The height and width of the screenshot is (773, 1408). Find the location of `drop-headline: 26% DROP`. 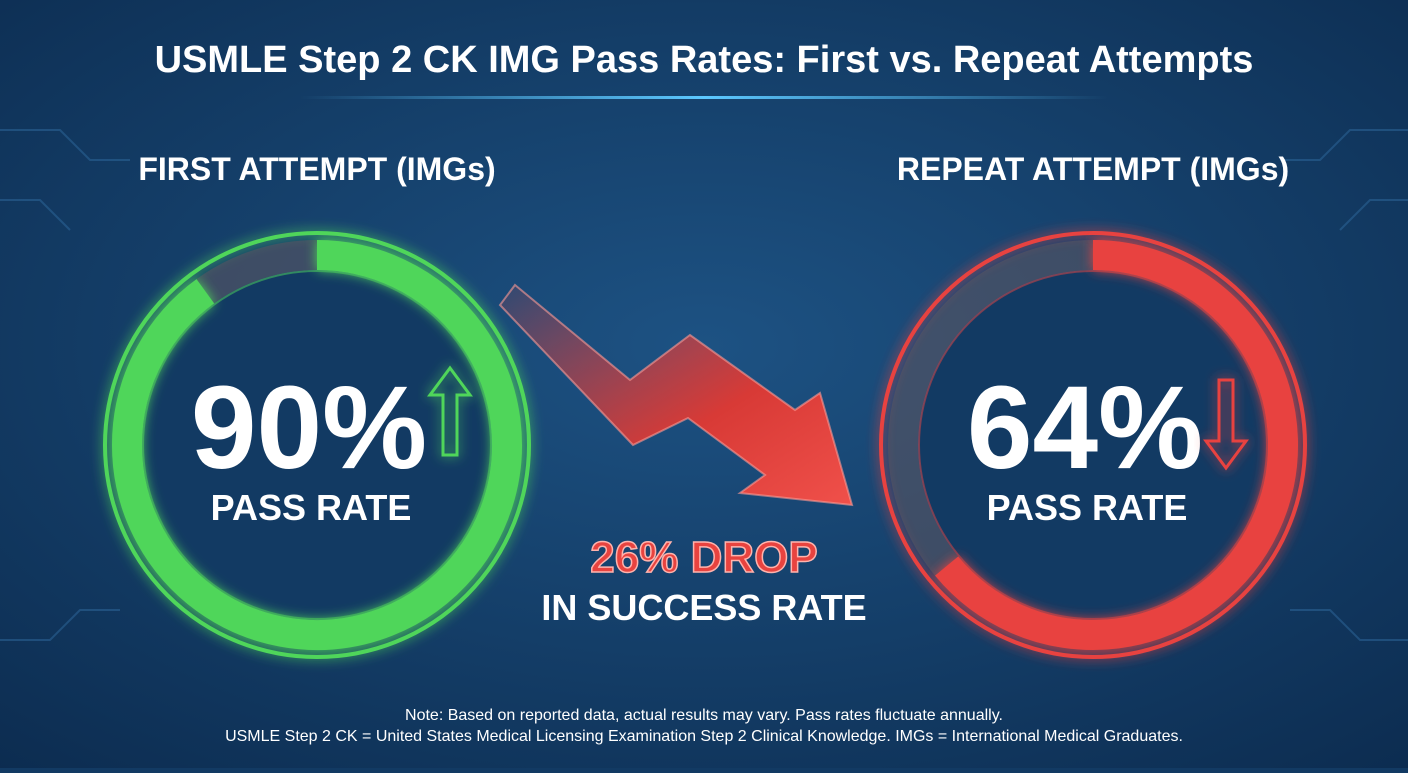

drop-headline: 26% DROP is located at coordinates (703, 557).